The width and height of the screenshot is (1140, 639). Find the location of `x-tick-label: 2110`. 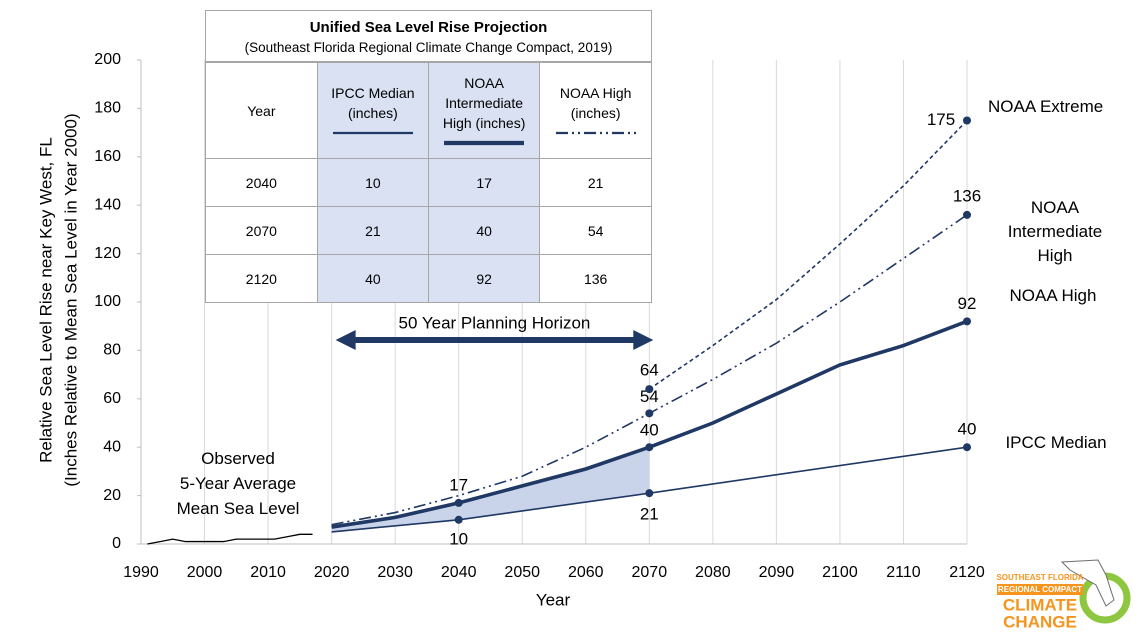

x-tick-label: 2110 is located at coordinates (903, 572).